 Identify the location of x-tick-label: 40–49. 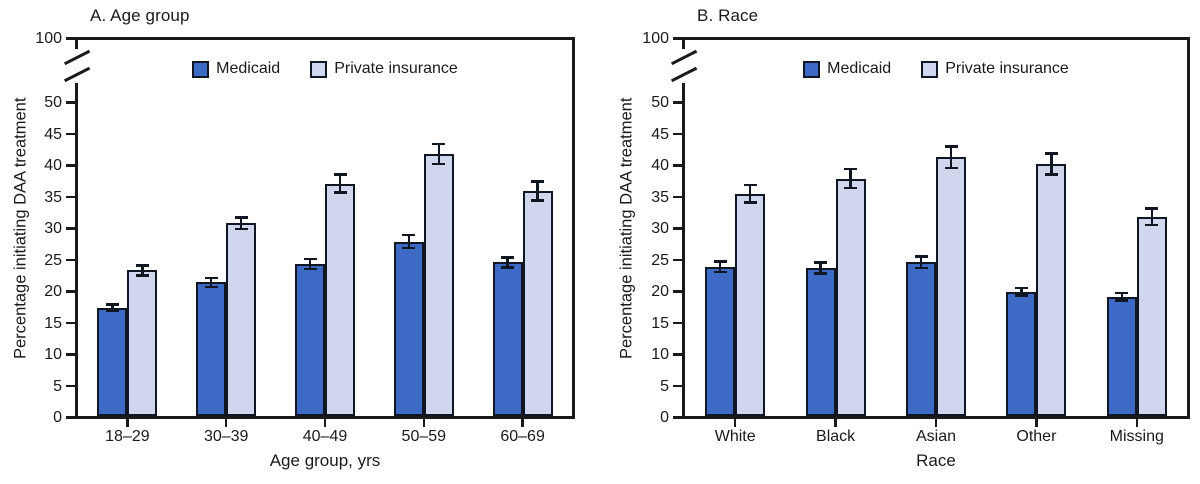
(325, 436).